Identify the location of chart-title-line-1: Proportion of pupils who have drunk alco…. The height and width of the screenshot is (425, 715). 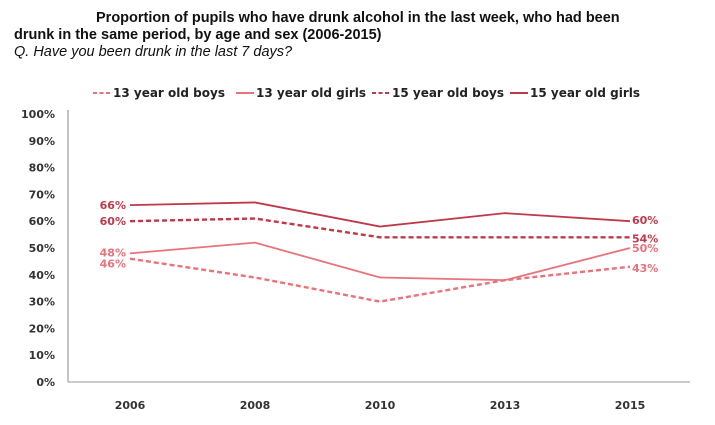
(358, 18).